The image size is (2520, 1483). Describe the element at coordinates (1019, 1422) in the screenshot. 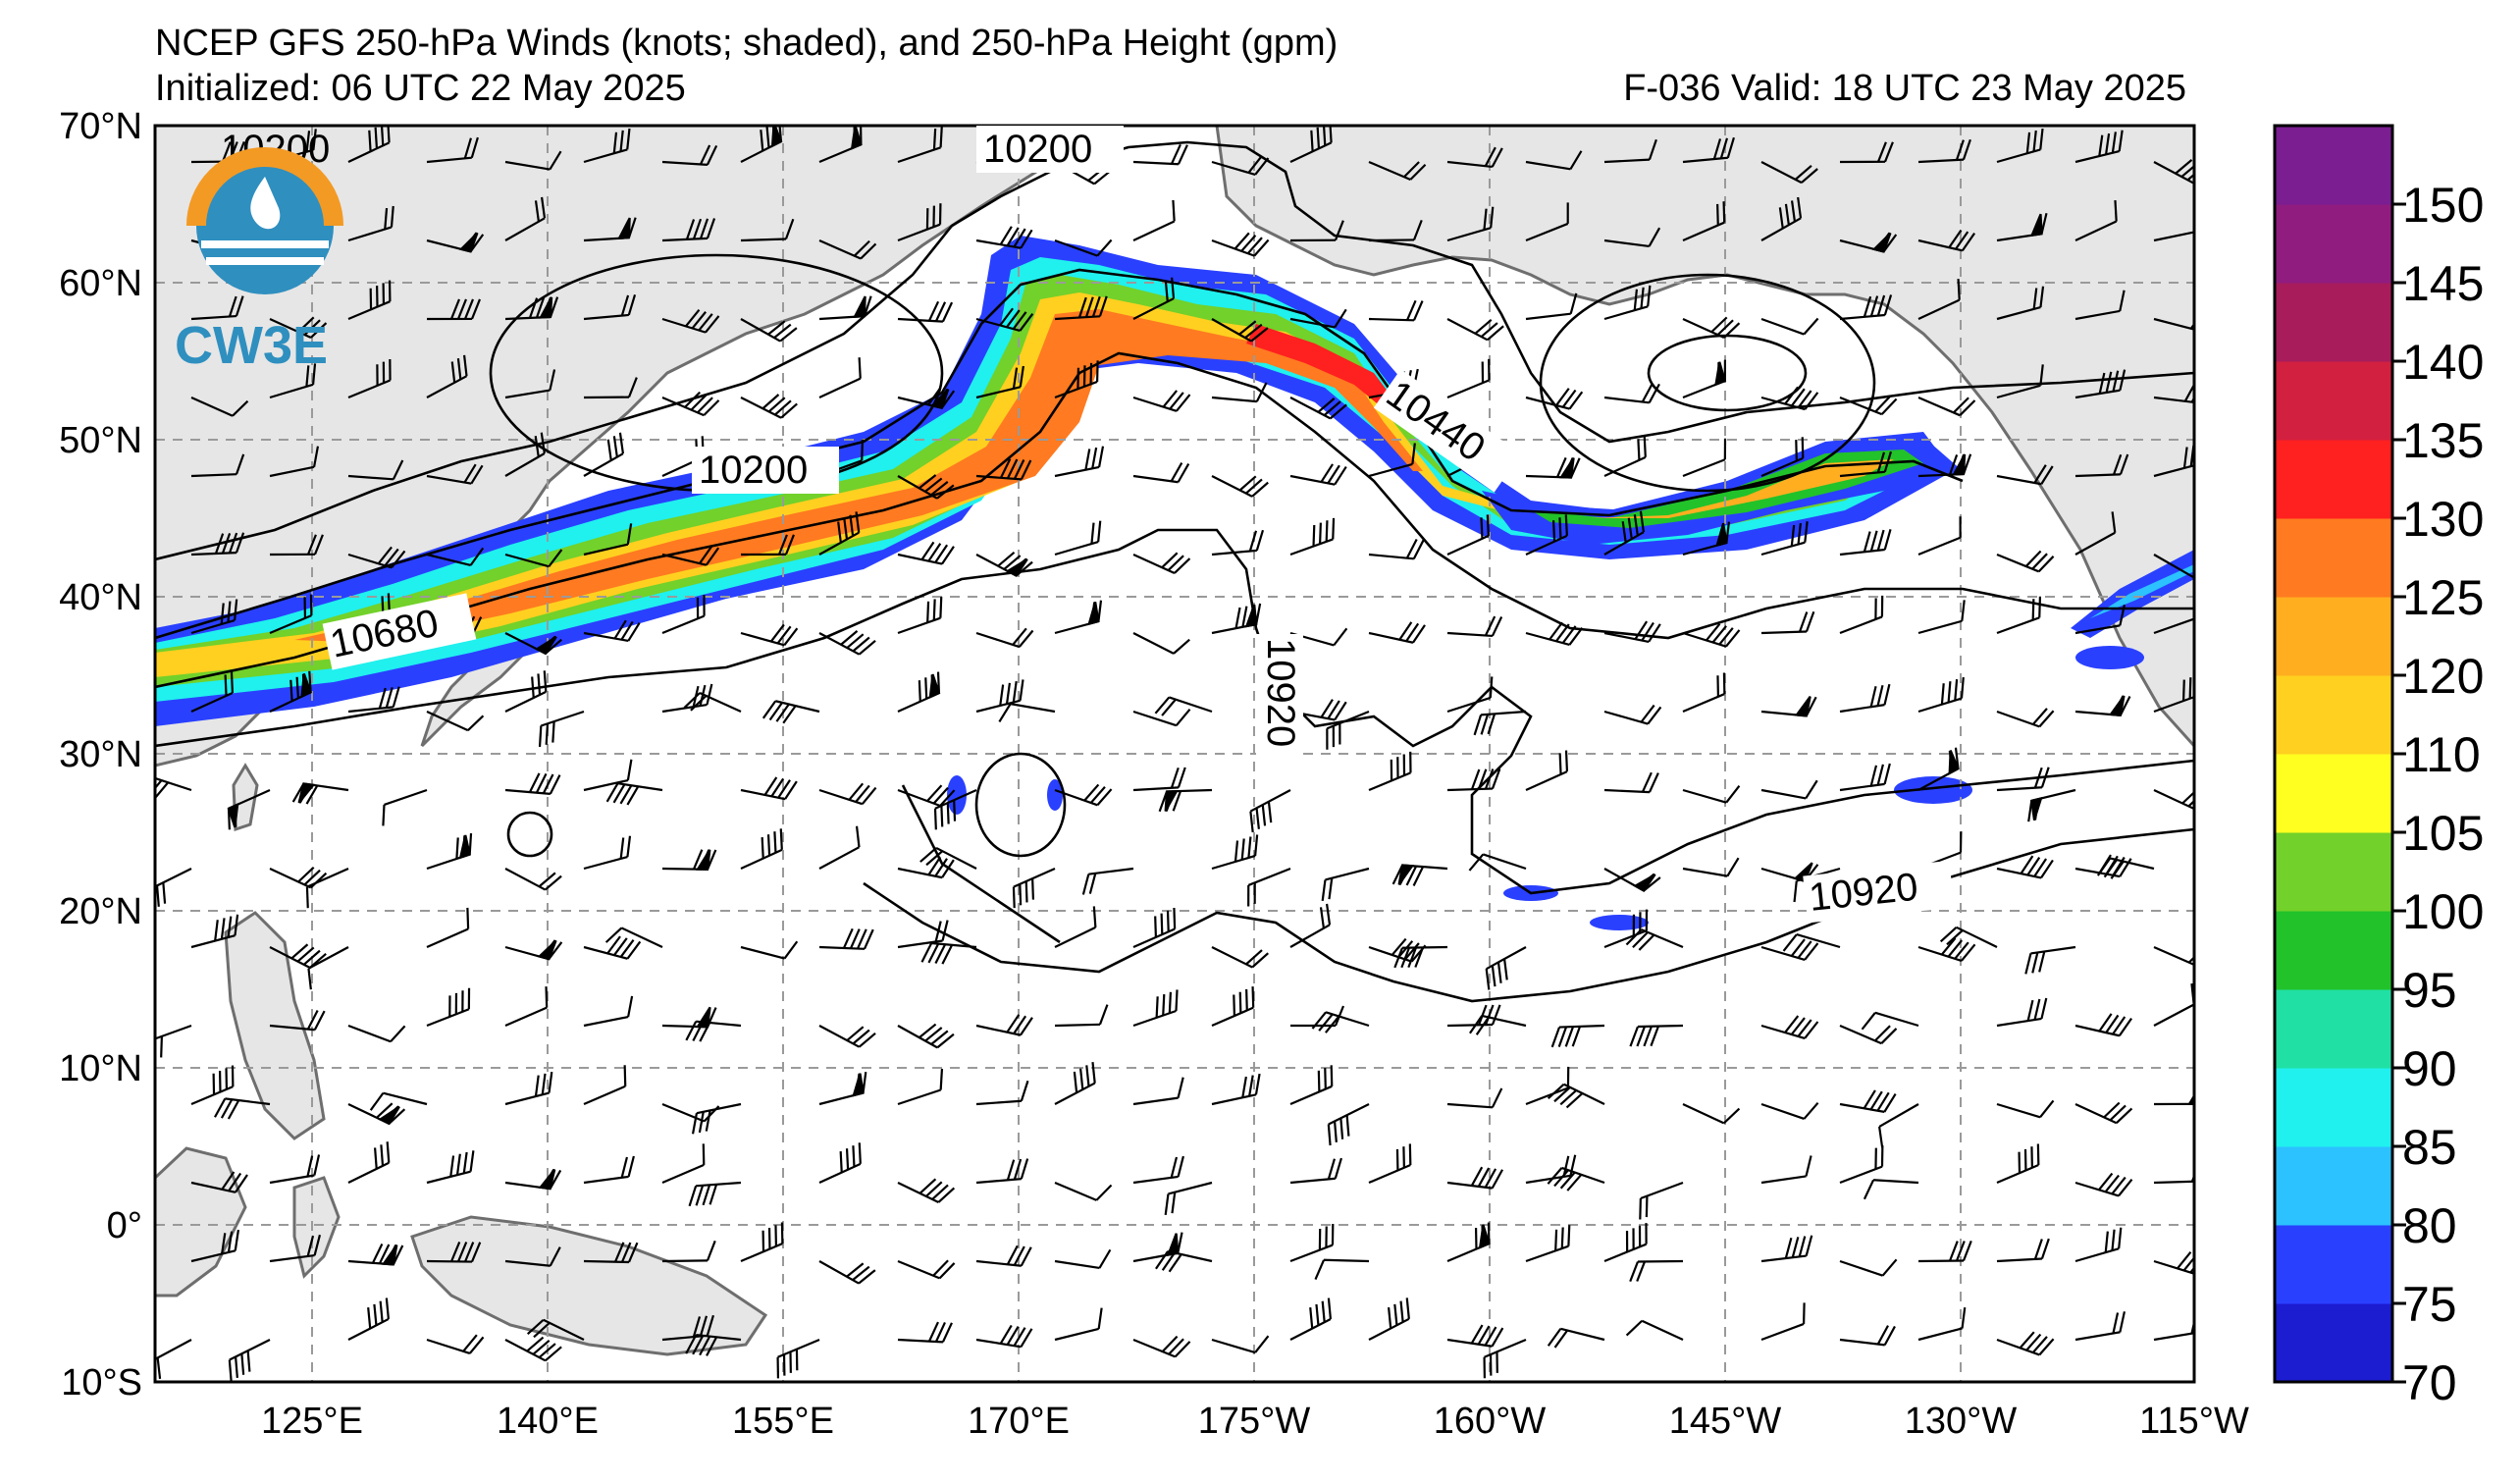

I see `lon-label: 170°E` at that location.